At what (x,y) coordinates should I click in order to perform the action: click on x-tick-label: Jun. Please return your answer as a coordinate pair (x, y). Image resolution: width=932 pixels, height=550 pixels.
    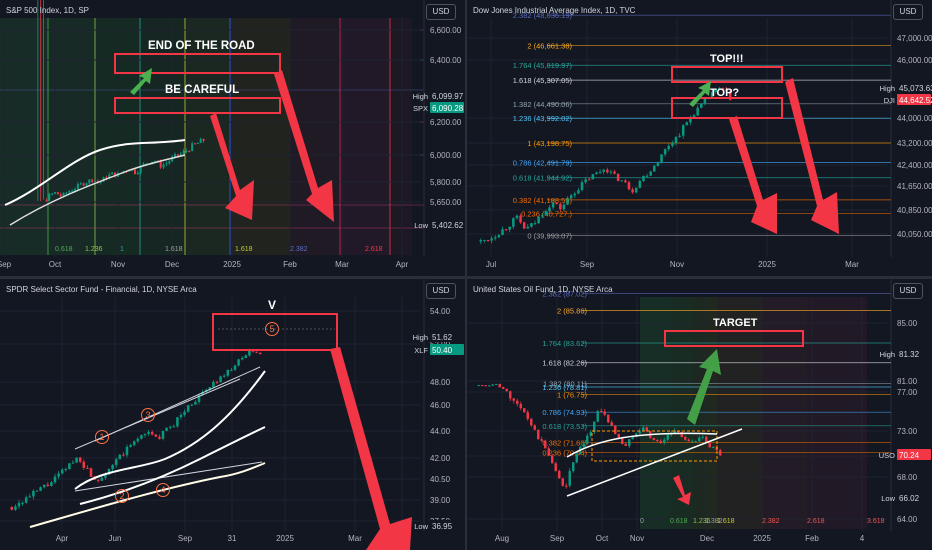
    Looking at the image, I should click on (115, 538).